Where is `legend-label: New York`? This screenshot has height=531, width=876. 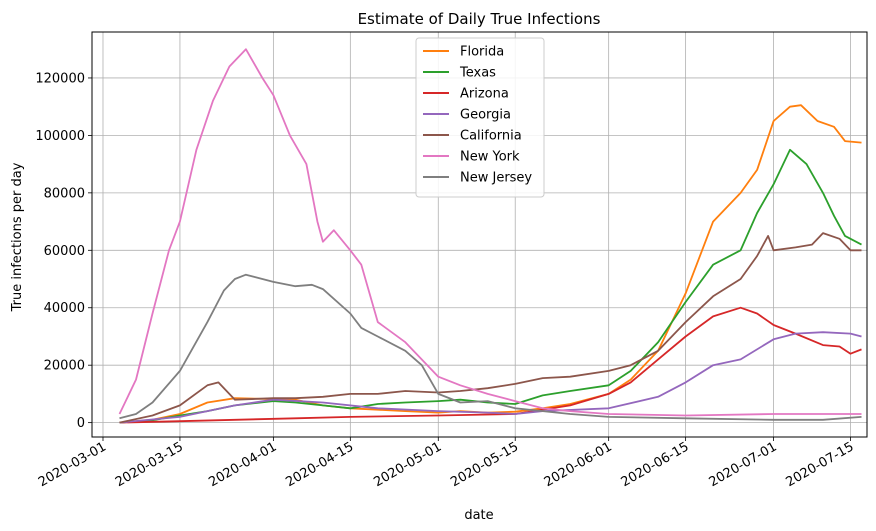 legend-label: New York is located at coordinates (490, 157).